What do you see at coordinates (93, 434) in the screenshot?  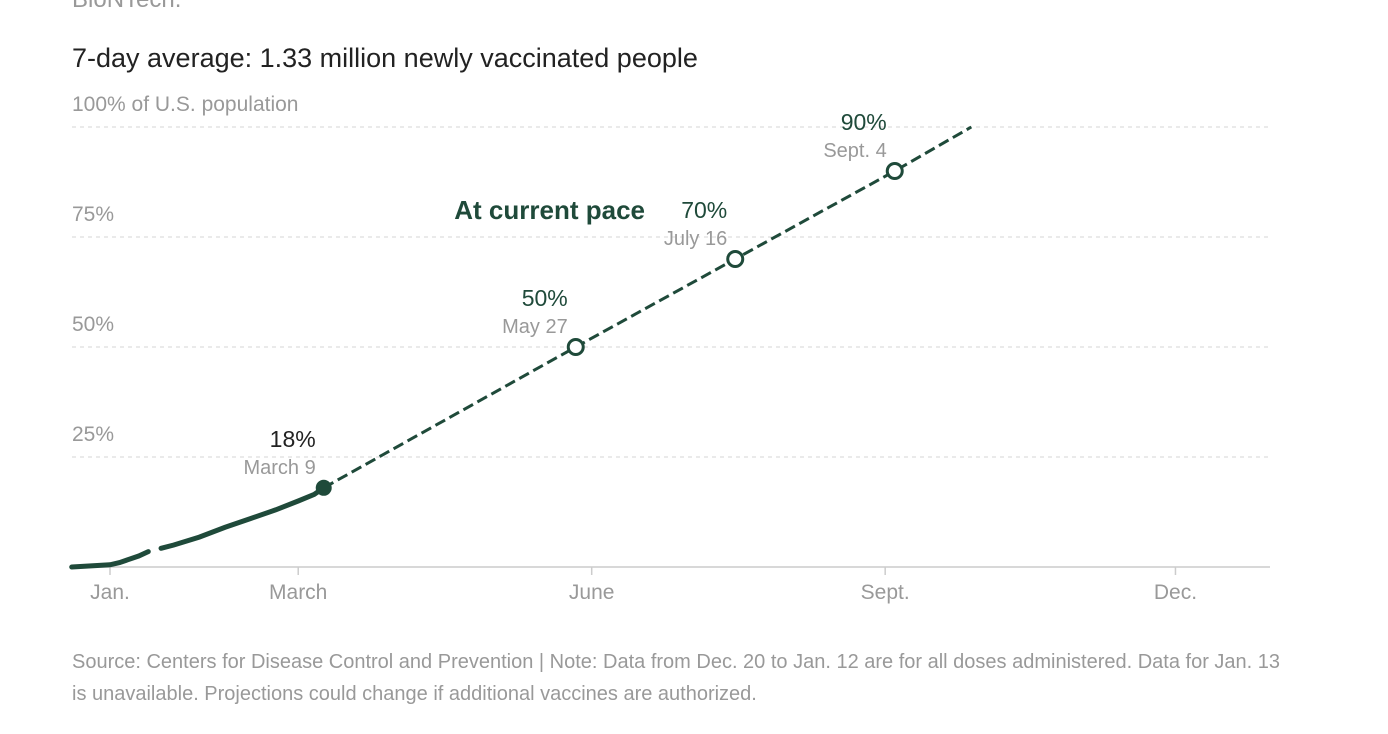 I see `y-tick-label: 25%` at bounding box center [93, 434].